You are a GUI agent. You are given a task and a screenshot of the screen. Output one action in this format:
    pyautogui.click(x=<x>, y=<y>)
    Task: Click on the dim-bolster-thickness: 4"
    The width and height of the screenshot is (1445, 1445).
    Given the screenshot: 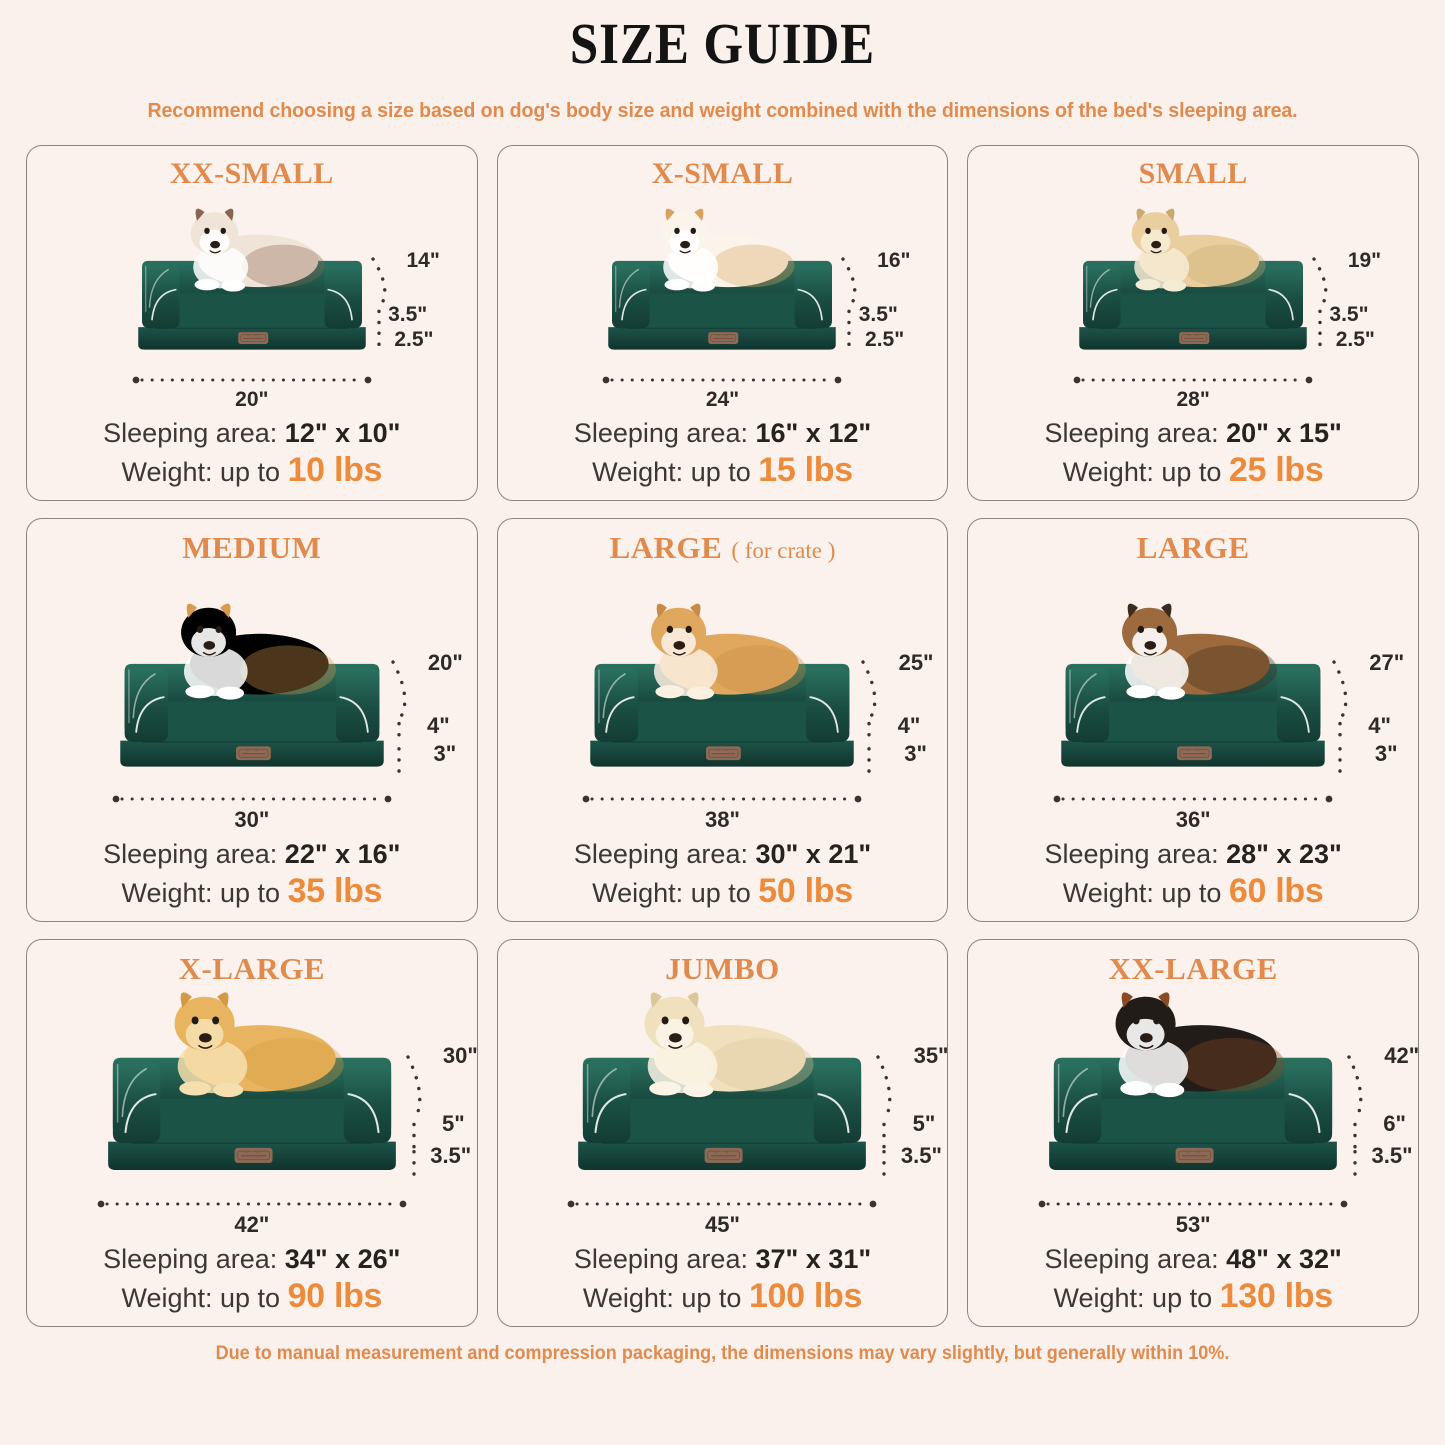 What is the action you would take?
    pyautogui.click(x=909, y=726)
    